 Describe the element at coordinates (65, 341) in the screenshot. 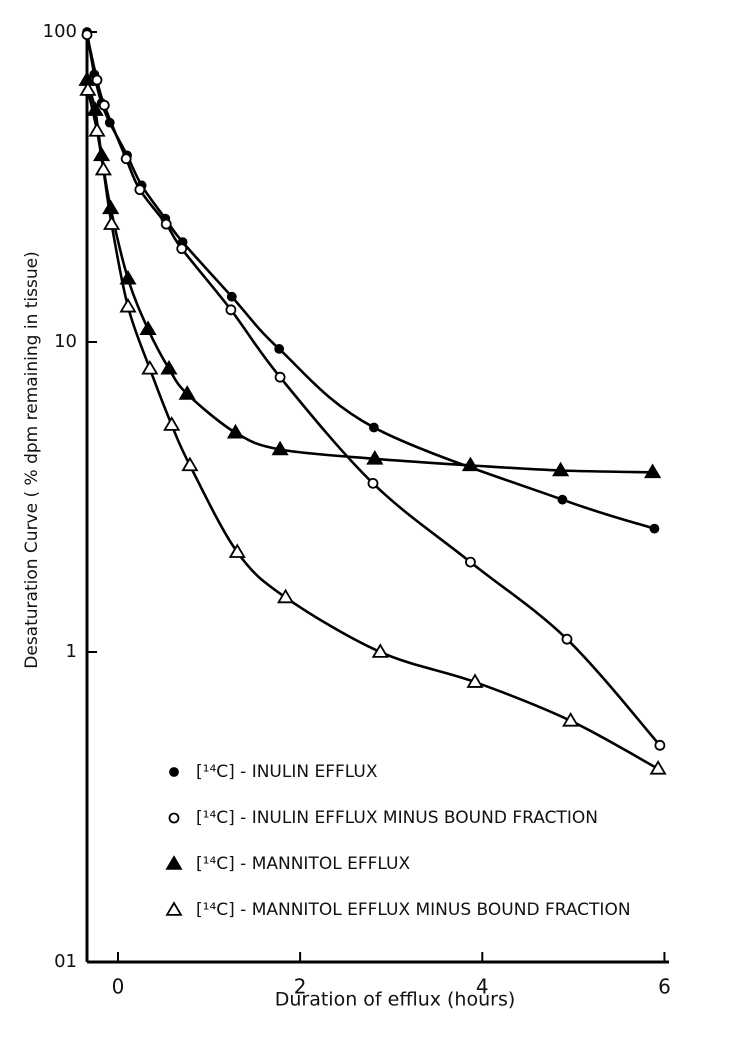

I see `y-tick-label: 10` at that location.